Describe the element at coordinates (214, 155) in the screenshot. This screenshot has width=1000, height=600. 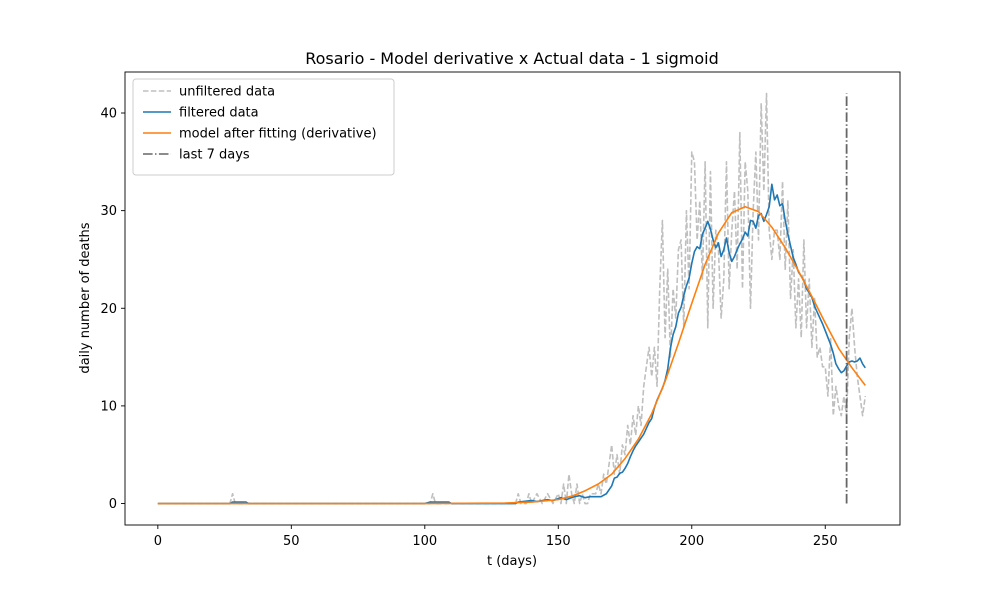
I see `legend-label: last 7 days` at that location.